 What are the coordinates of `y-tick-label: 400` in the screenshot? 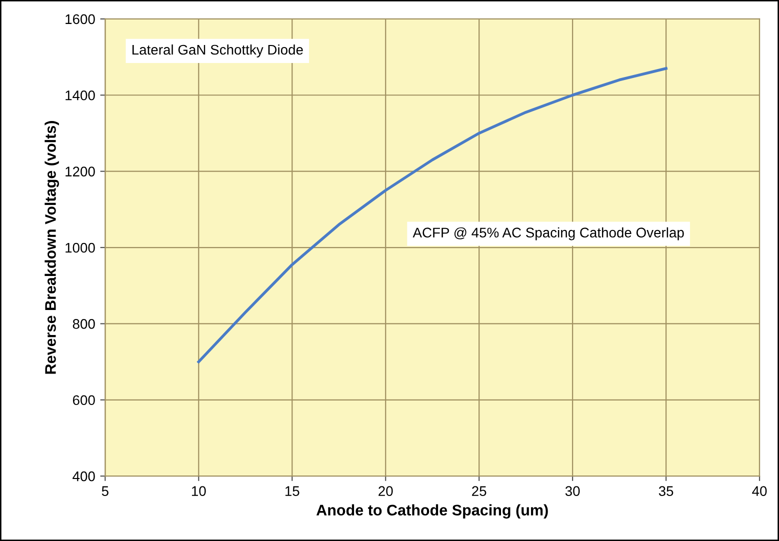 It's located at (83, 476).